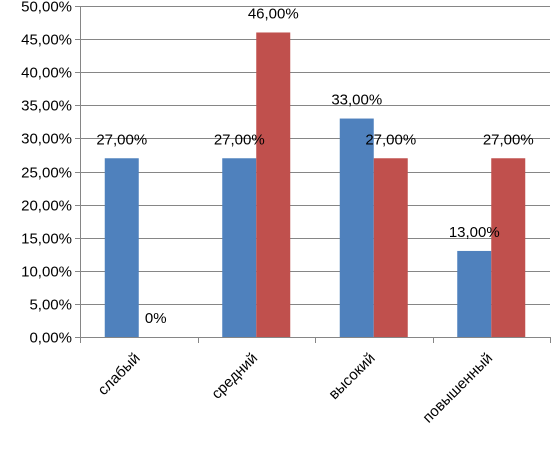  What do you see at coordinates (119, 374) in the screenshot?
I see `category-label: слабый` at bounding box center [119, 374].